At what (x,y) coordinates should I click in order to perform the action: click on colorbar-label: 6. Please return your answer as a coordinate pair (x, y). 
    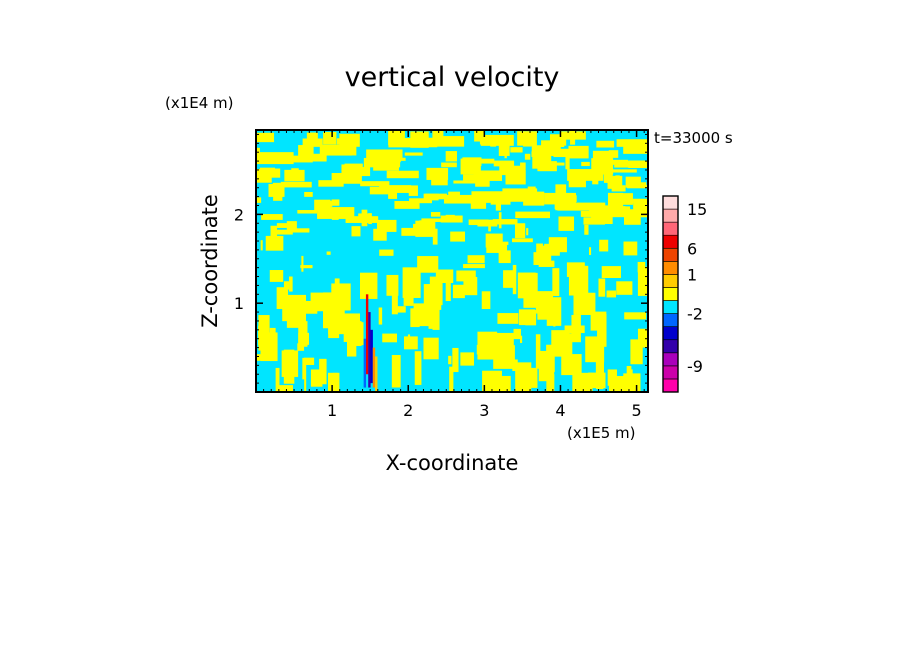
    Looking at the image, I should click on (692, 248).